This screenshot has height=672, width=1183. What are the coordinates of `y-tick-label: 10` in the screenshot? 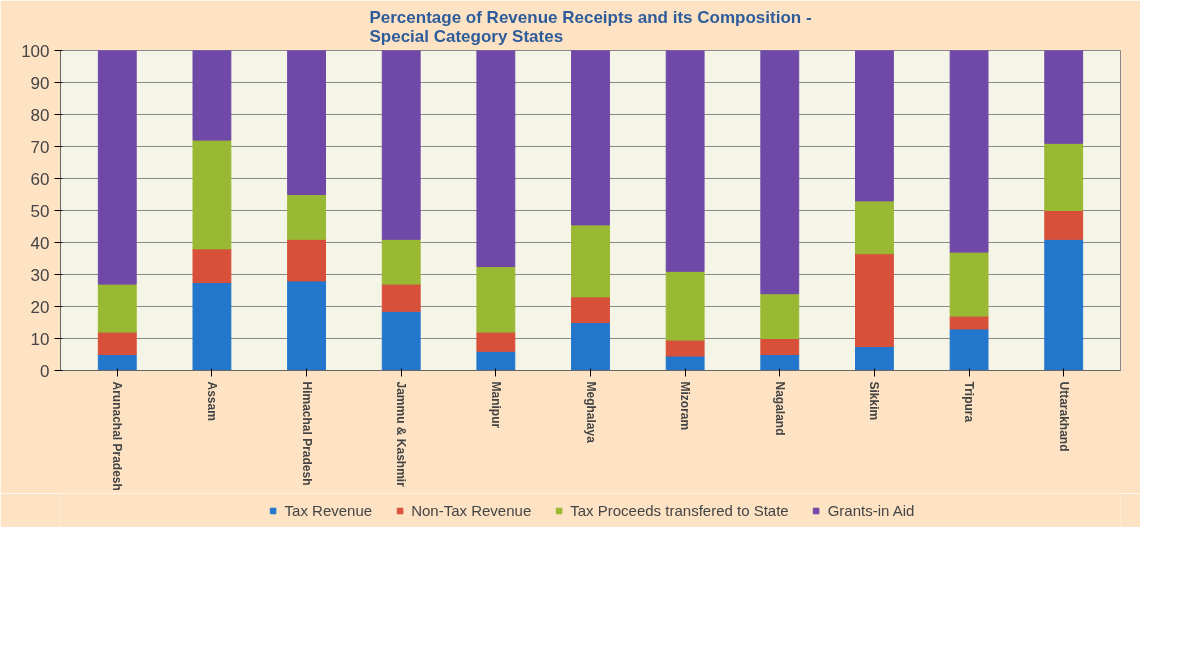 It's located at (40, 339).